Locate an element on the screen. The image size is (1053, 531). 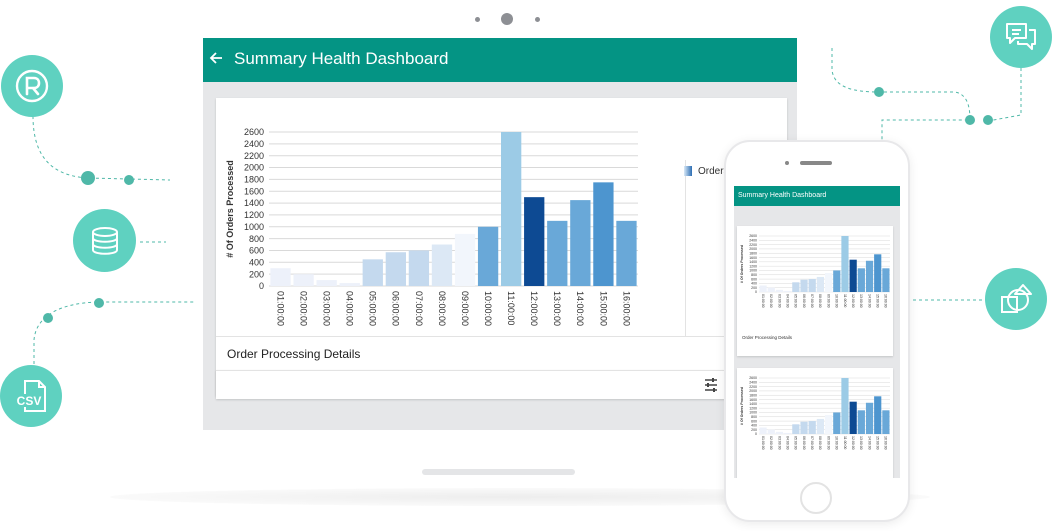
y-tick-label: 2400 is located at coordinates (753, 383).